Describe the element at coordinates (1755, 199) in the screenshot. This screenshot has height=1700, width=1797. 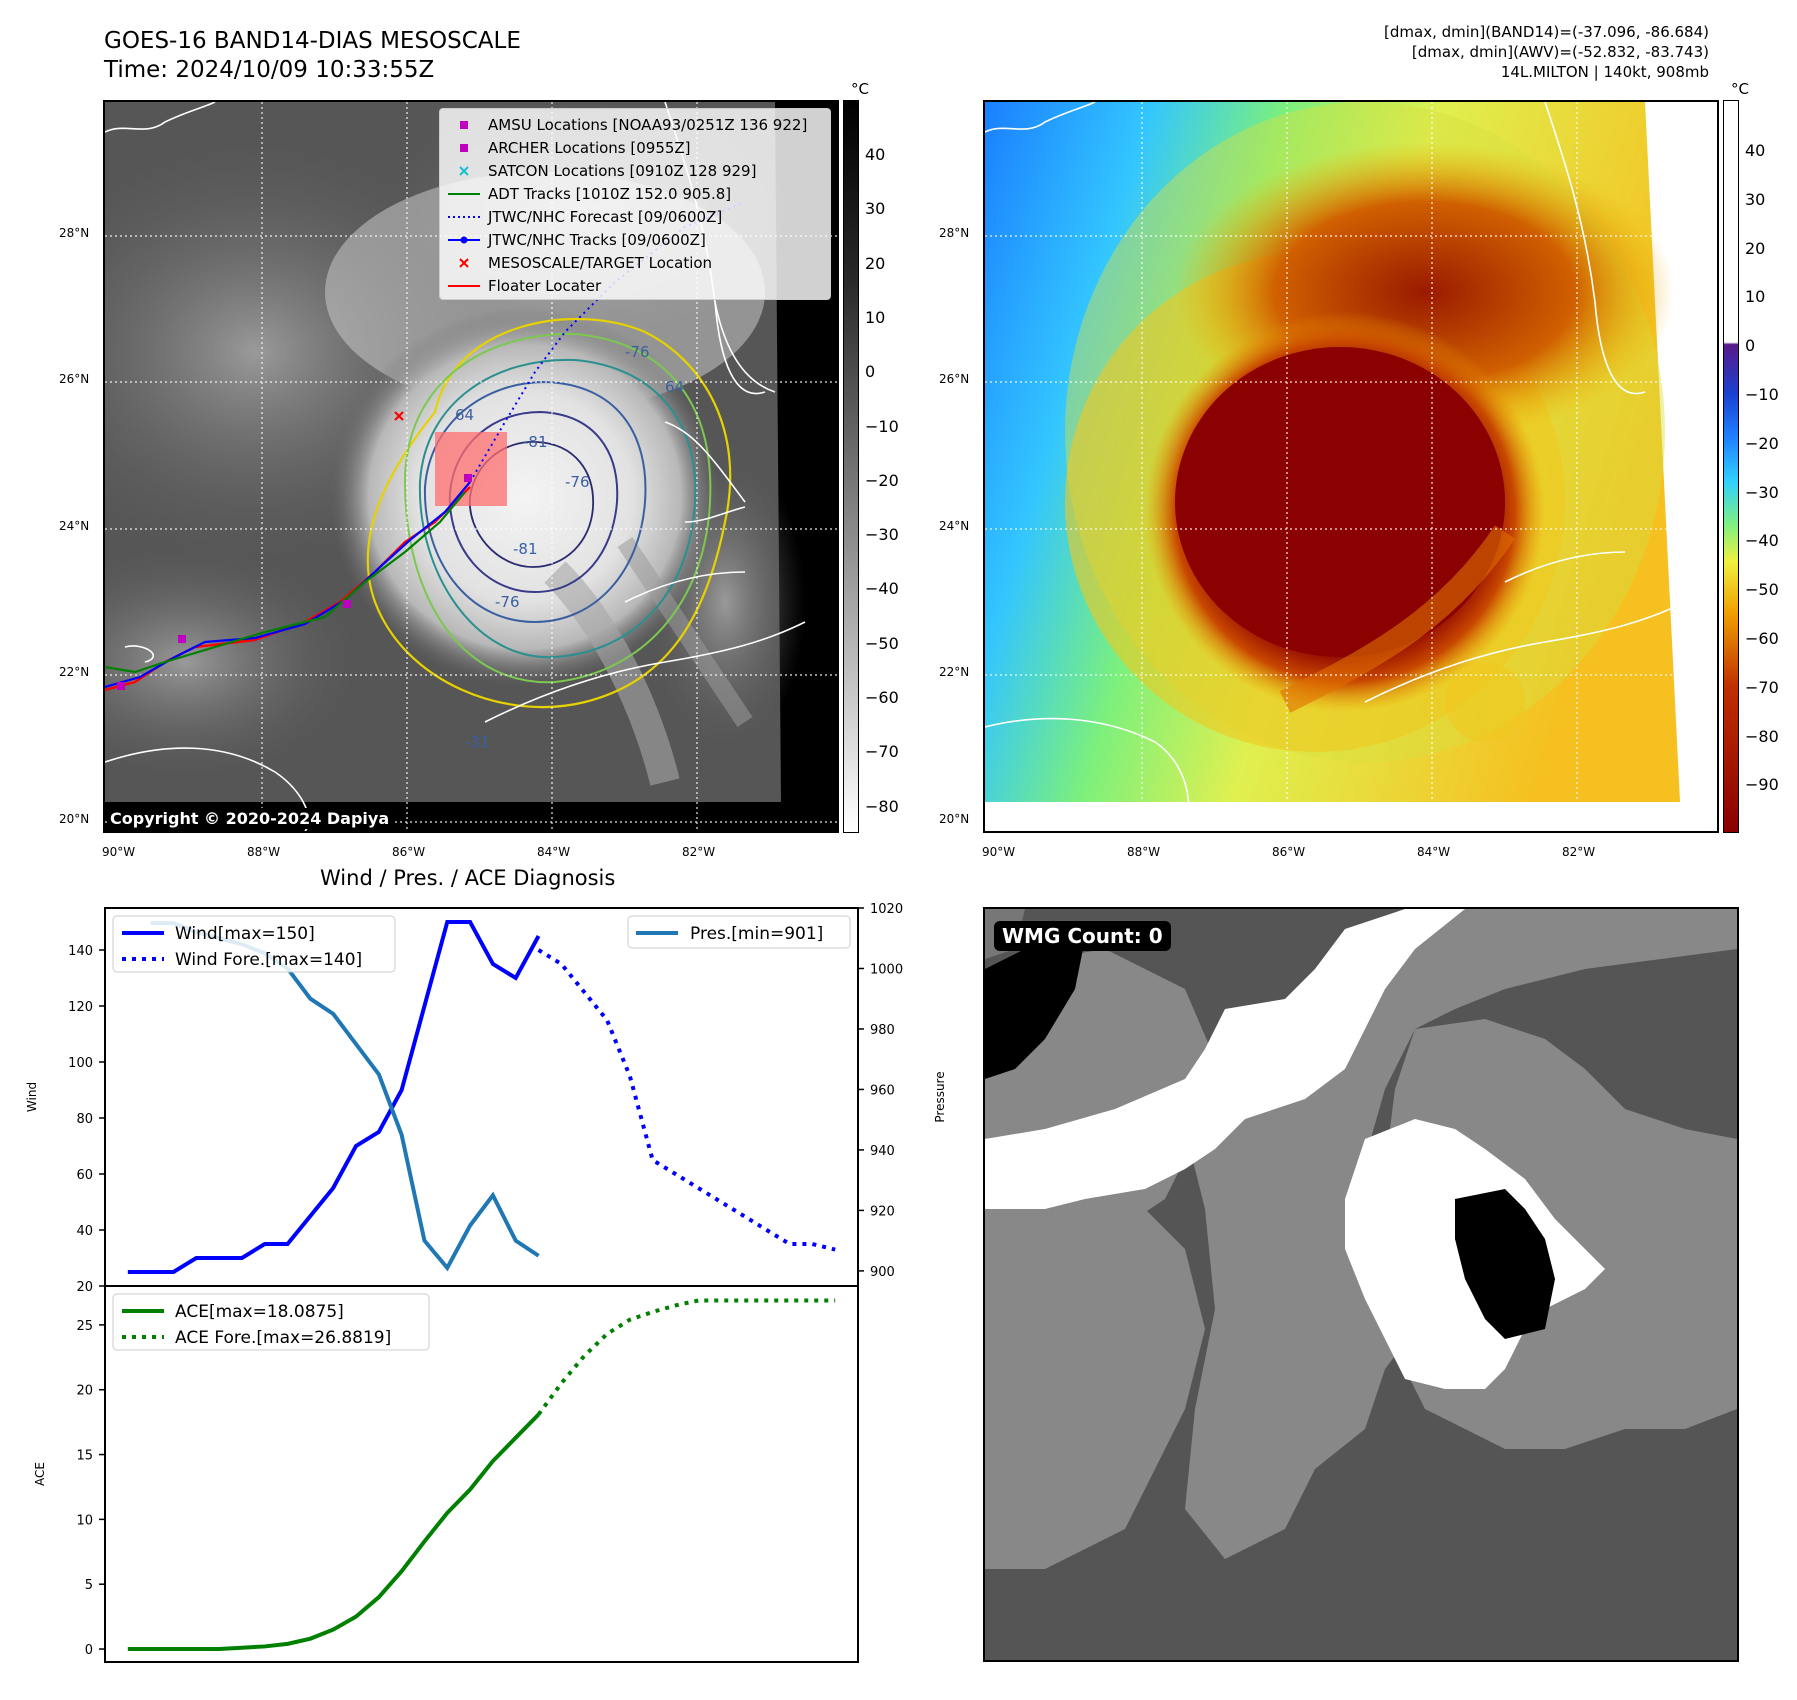
I see `colorbar-tick-label: 30` at that location.